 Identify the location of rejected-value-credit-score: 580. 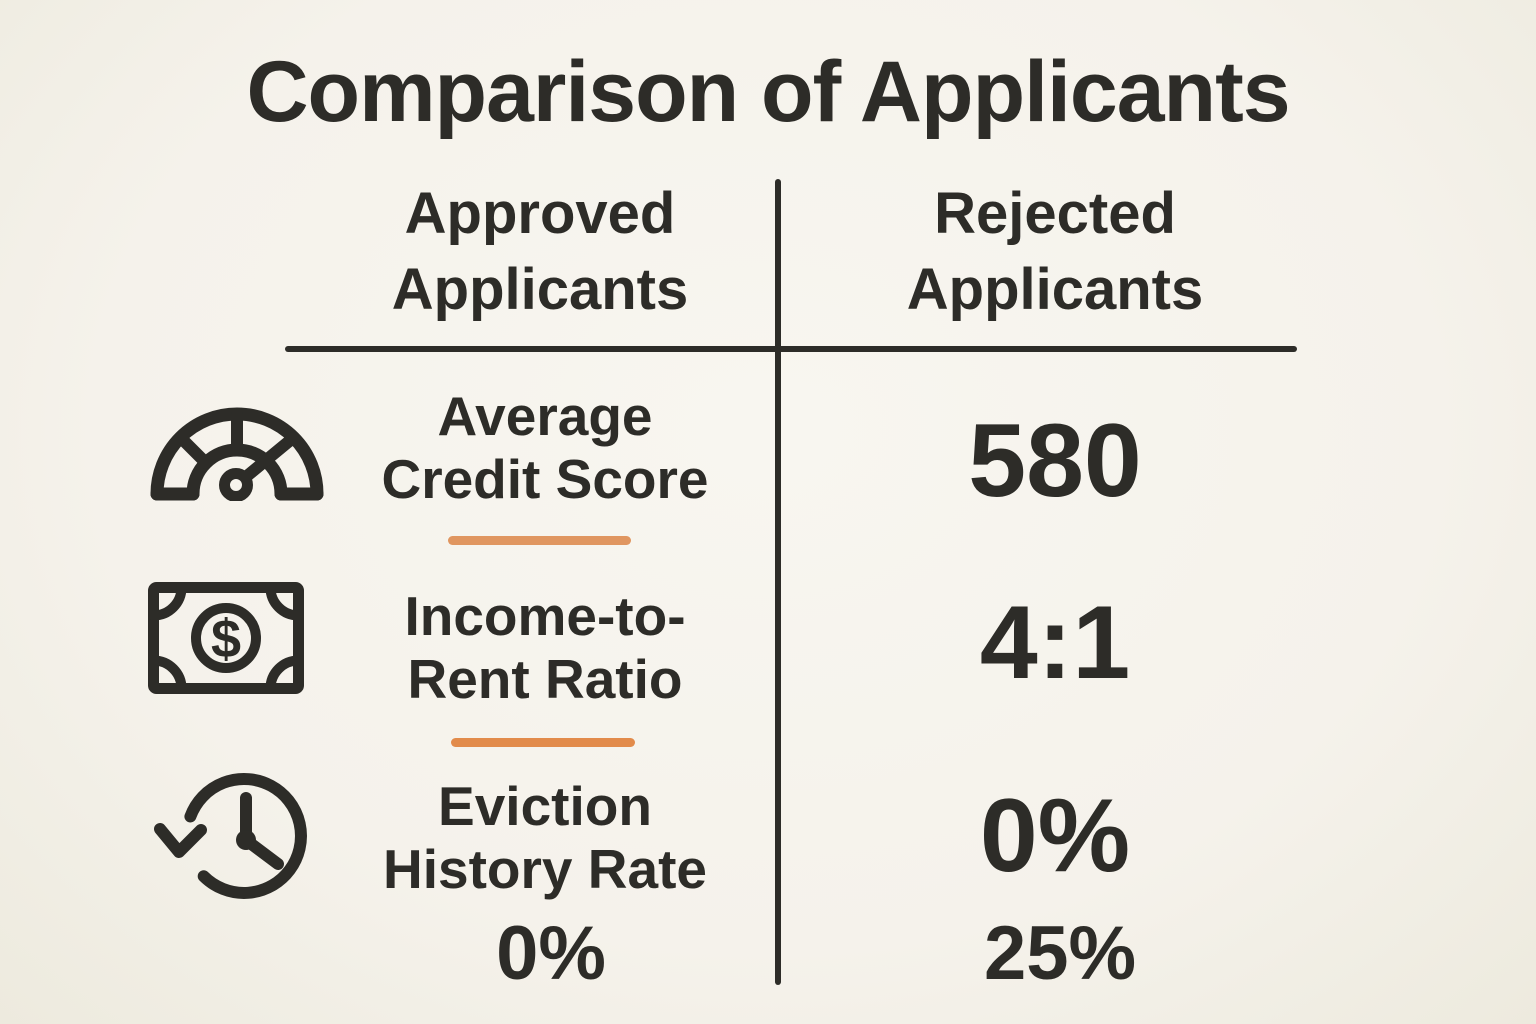
(1055, 461).